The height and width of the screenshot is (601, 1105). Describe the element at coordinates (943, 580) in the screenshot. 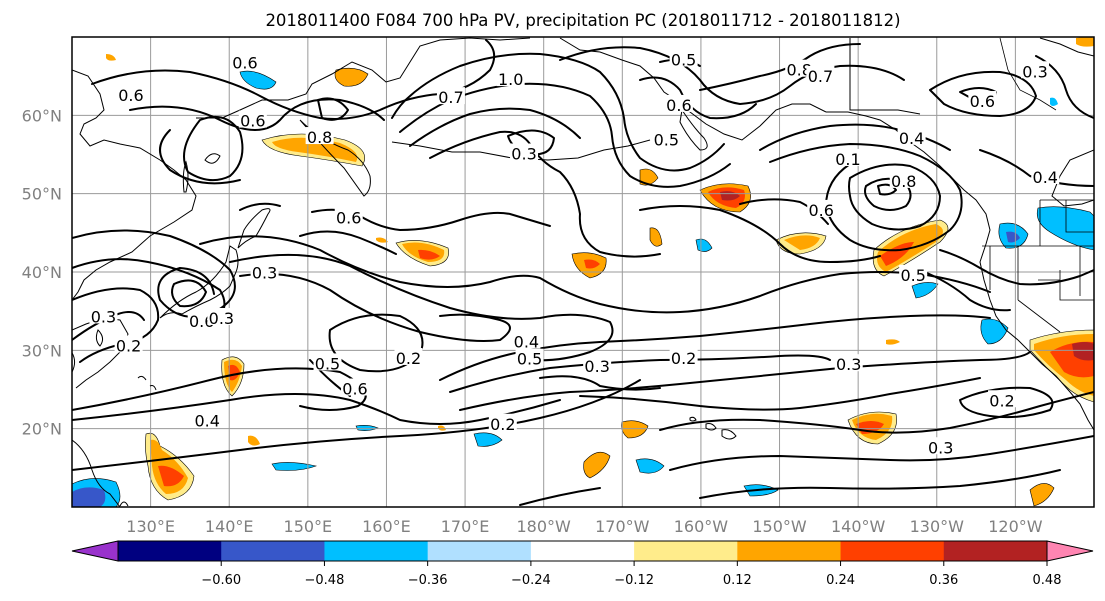

I see `colorbar-tick-label: 0.36` at that location.